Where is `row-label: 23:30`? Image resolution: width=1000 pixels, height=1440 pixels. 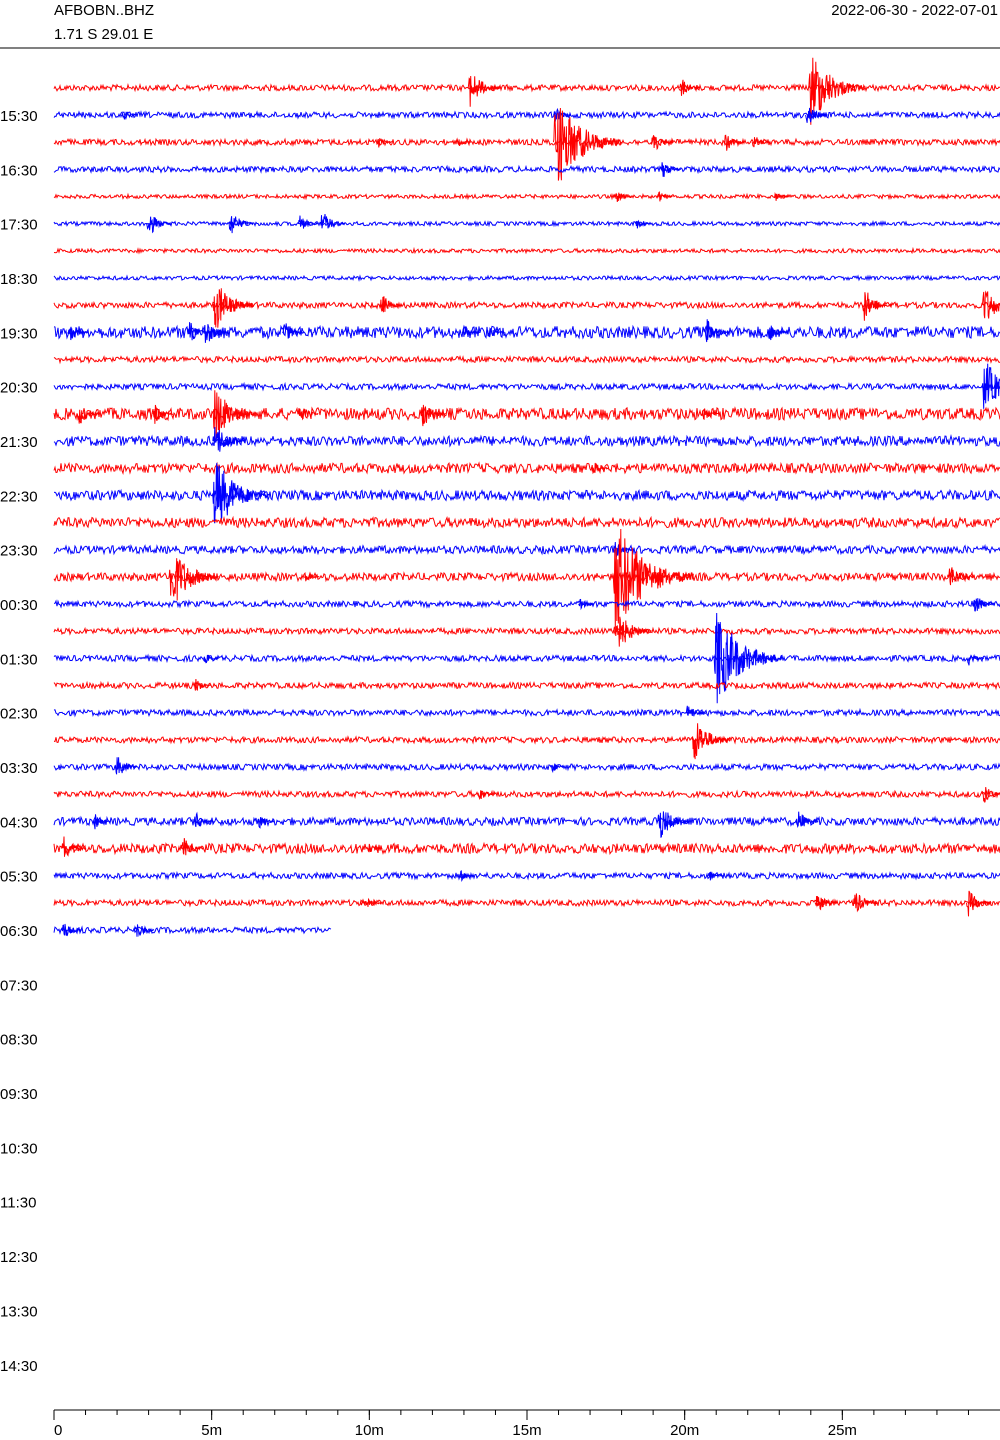
row-label: 23:30 is located at coordinates (19, 551).